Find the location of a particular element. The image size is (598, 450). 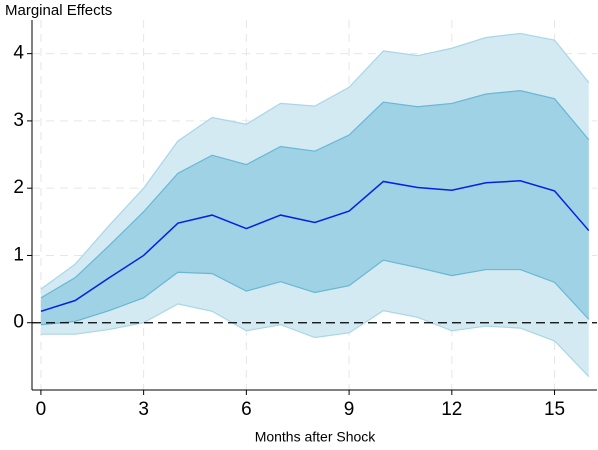

x-axis-title: Months after Shock is located at coordinates (316, 437).